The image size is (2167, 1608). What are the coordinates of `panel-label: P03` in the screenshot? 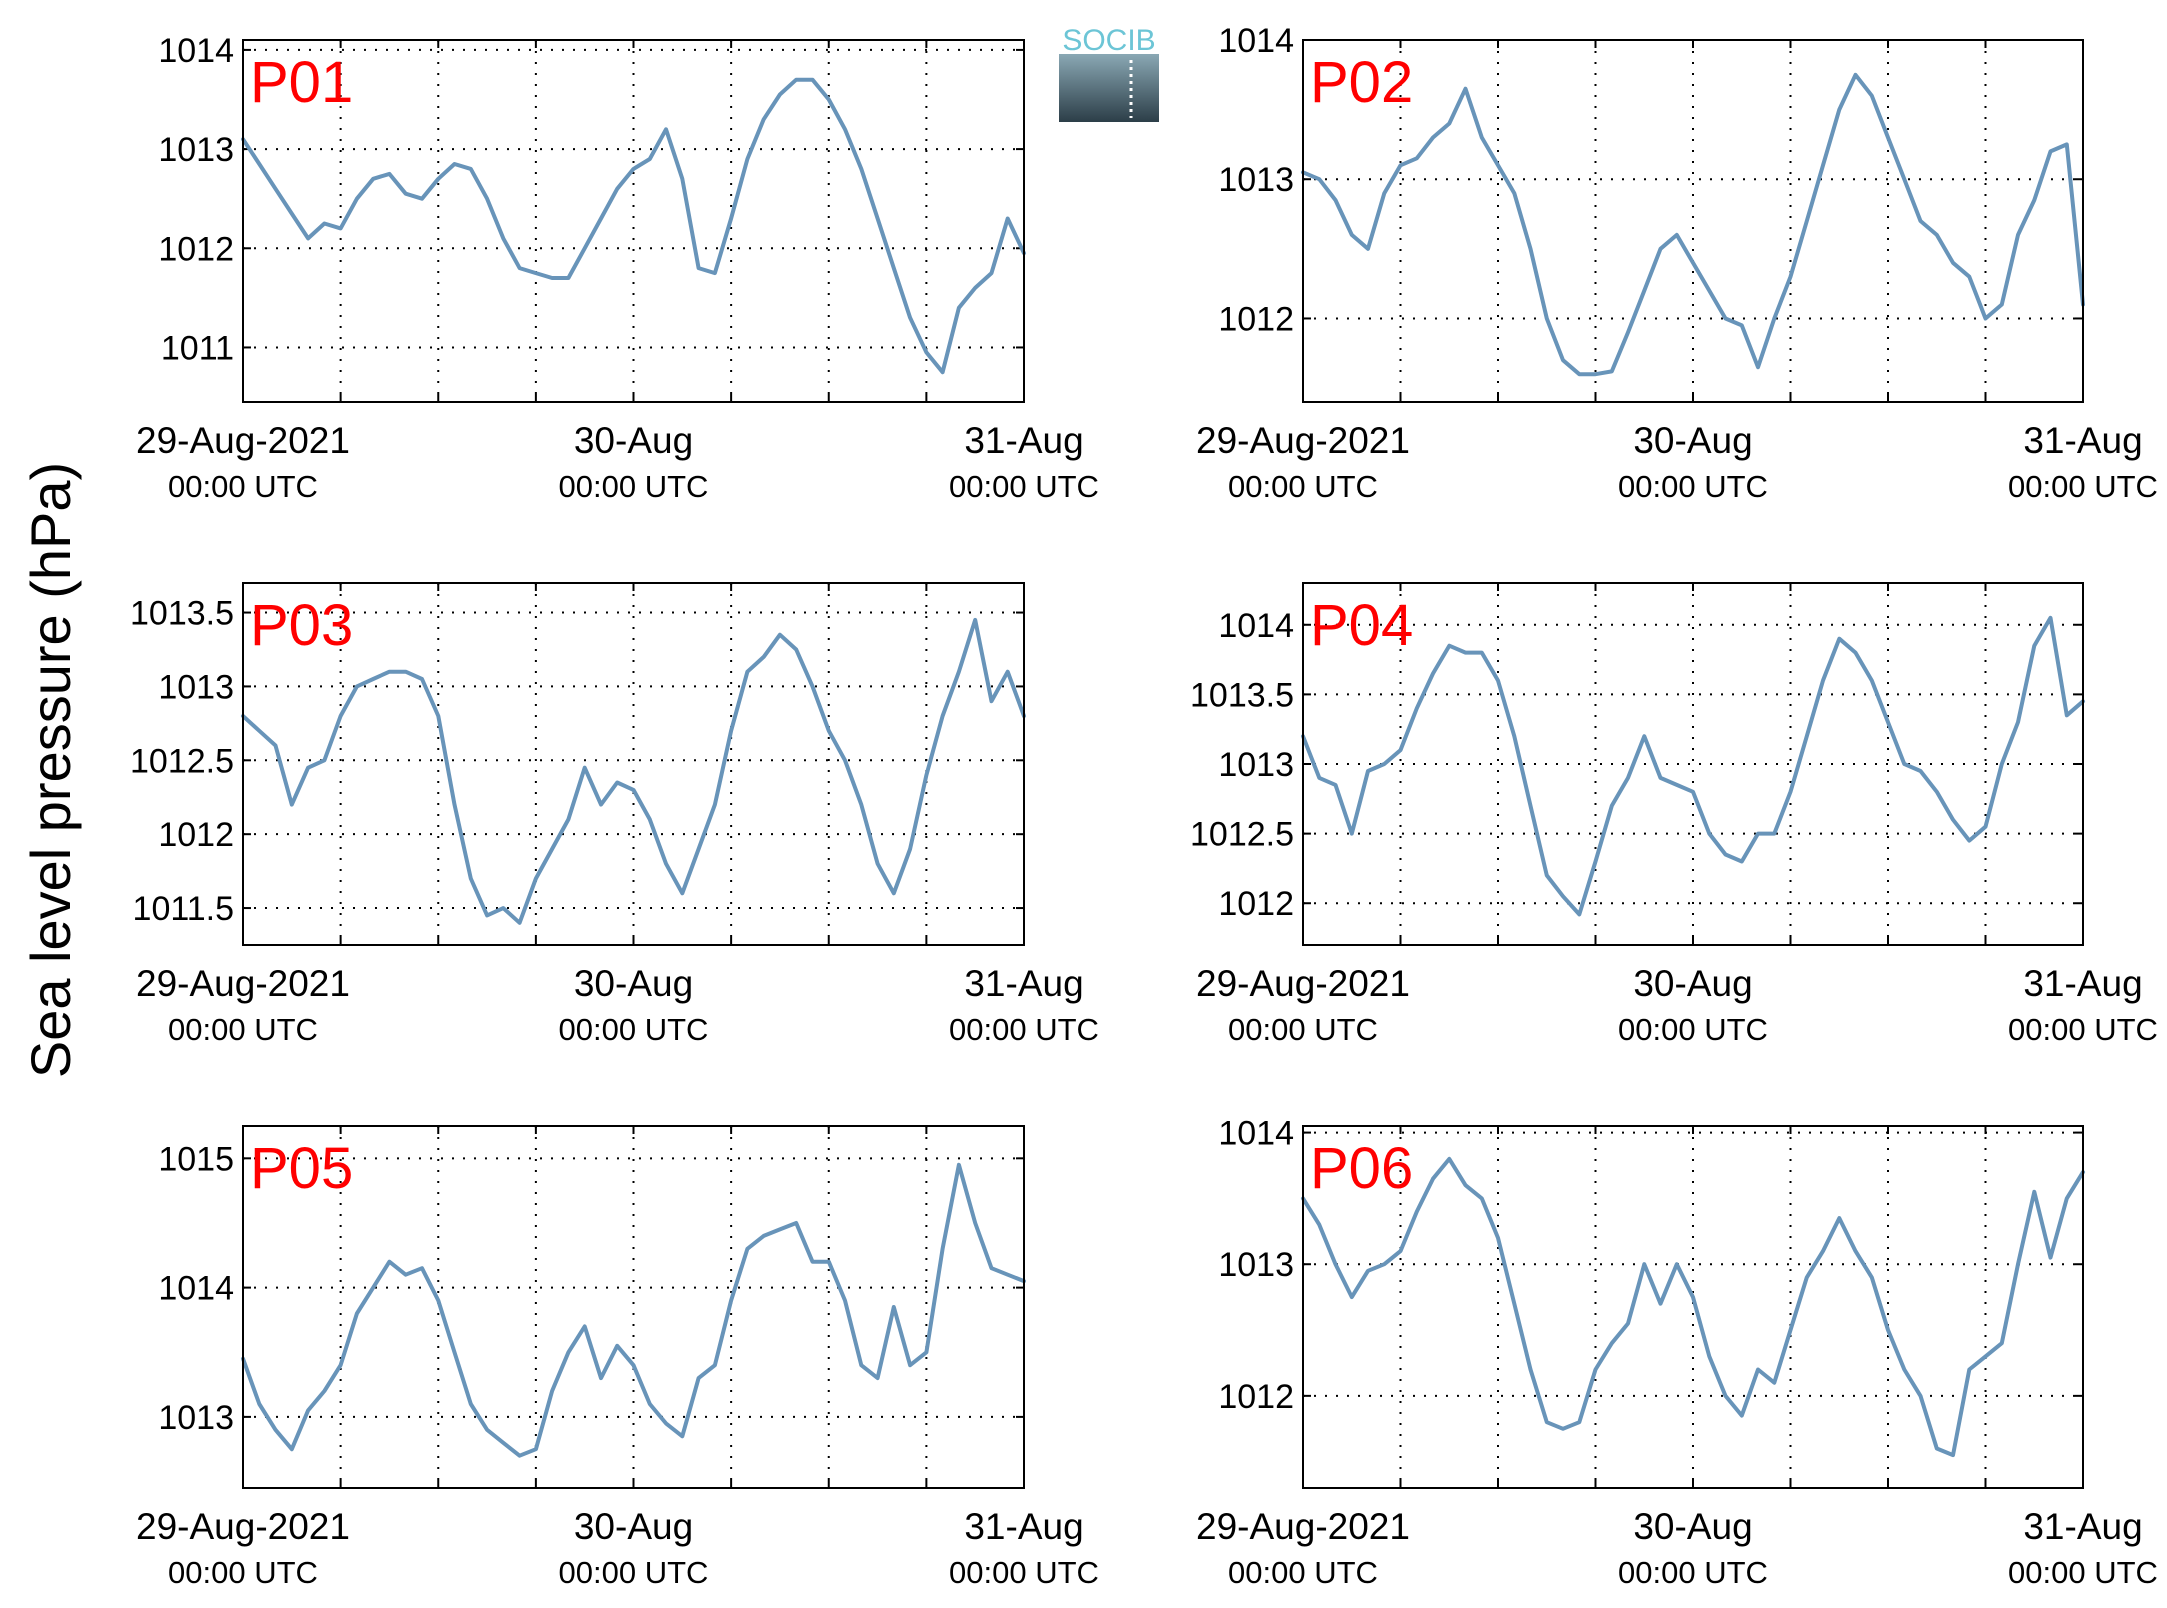 It's located at (301, 625).